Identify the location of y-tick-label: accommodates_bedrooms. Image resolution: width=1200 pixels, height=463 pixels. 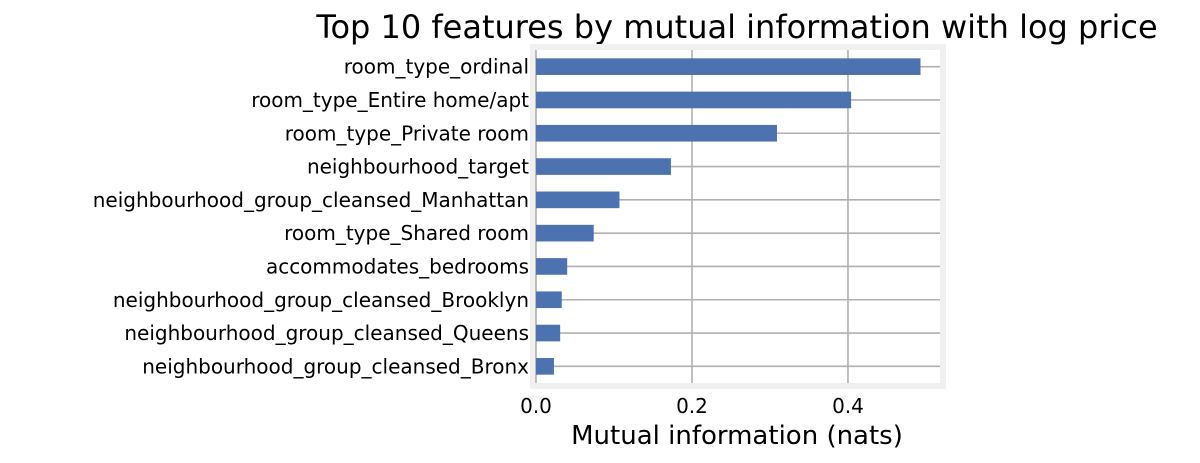
(397, 266).